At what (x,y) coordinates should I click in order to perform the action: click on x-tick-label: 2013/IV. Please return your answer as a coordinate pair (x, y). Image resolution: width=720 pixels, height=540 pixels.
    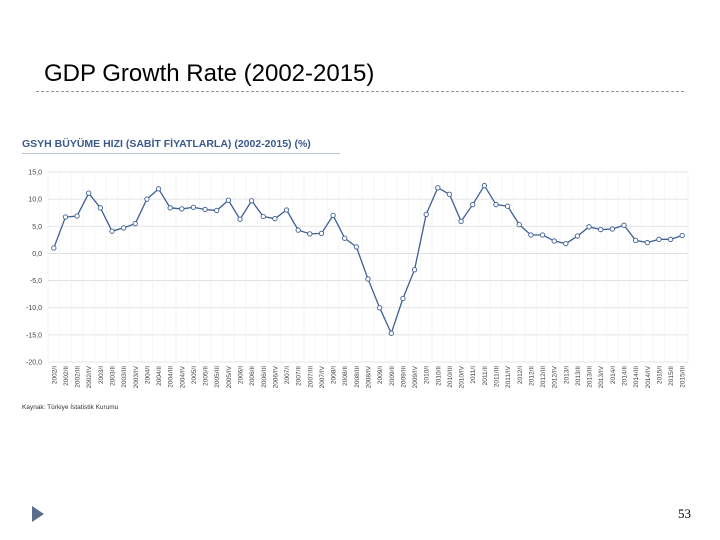
    Looking at the image, I should click on (601, 376).